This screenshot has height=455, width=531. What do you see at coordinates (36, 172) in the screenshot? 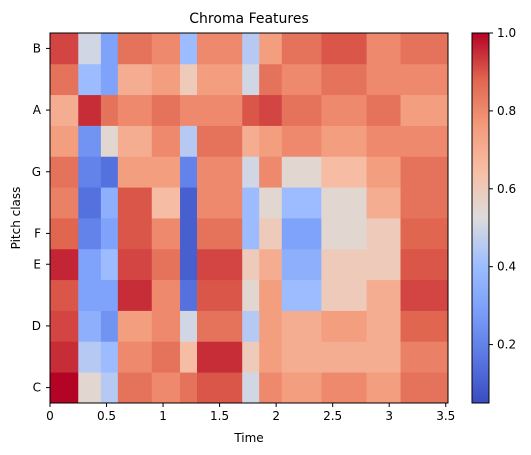
I see `y-tick-label: G` at bounding box center [36, 172].